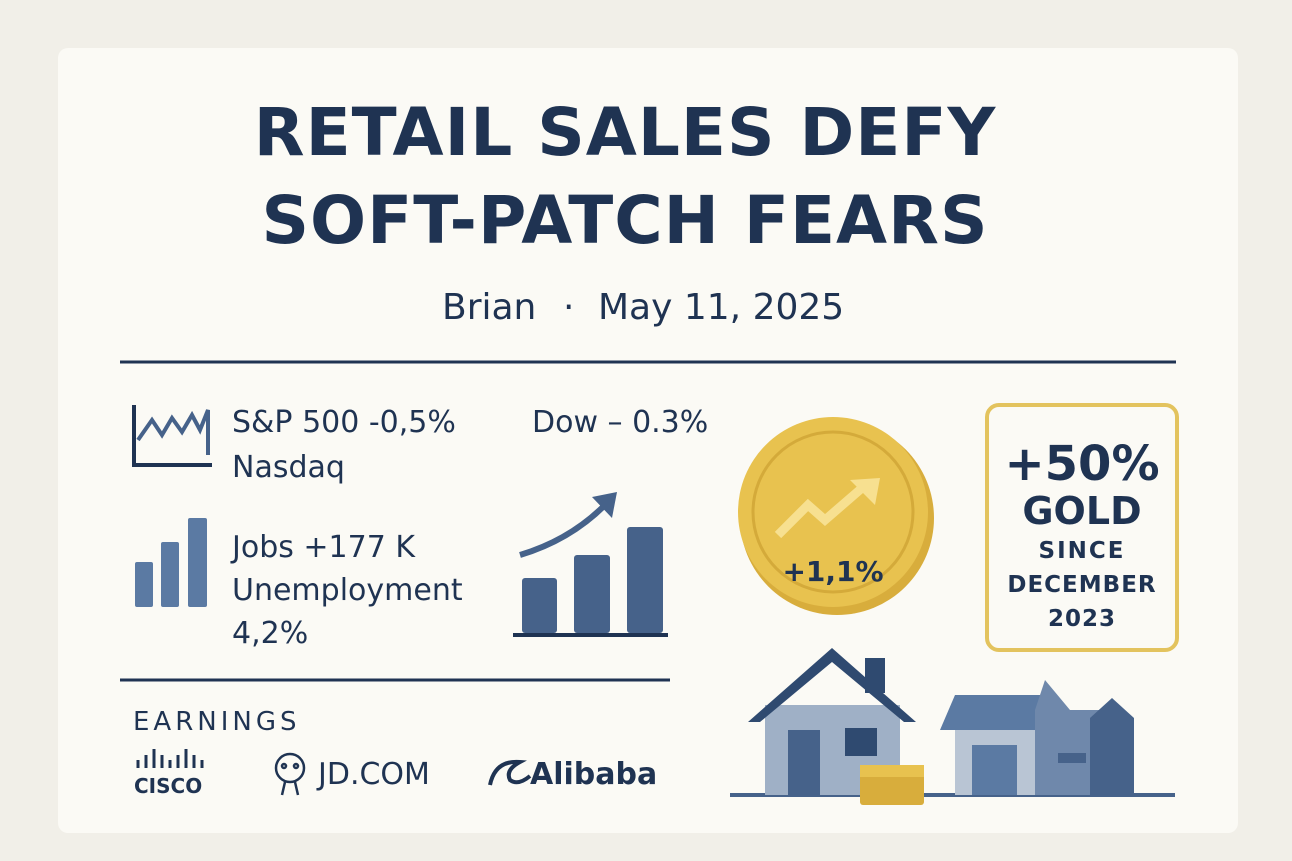  Describe the element at coordinates (721, 307) in the screenshot. I see `date: May 11, 2025` at that location.